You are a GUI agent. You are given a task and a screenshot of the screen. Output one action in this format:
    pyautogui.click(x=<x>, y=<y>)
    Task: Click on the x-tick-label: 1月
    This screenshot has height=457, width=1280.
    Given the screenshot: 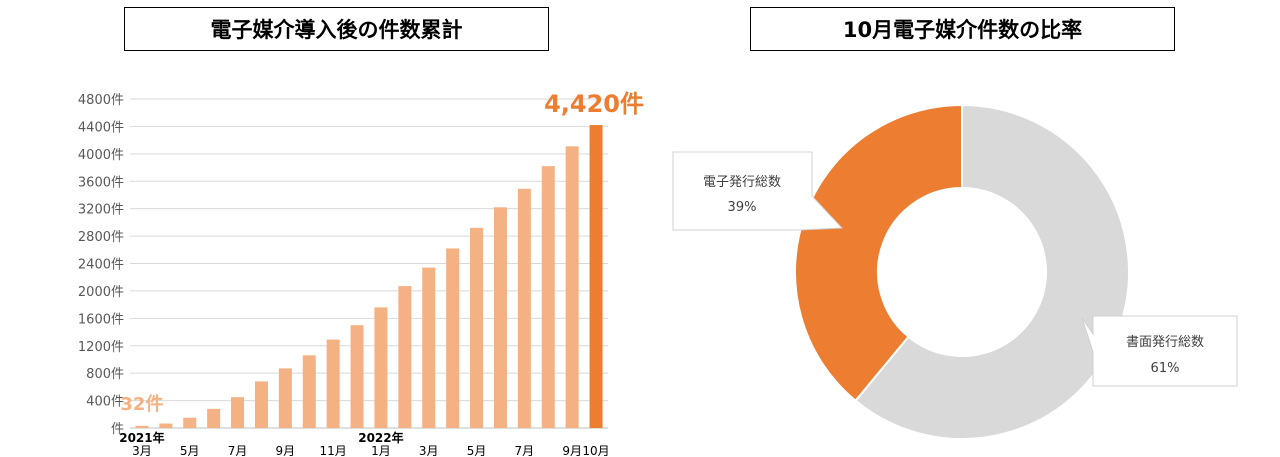 What is the action you would take?
    pyautogui.click(x=381, y=450)
    